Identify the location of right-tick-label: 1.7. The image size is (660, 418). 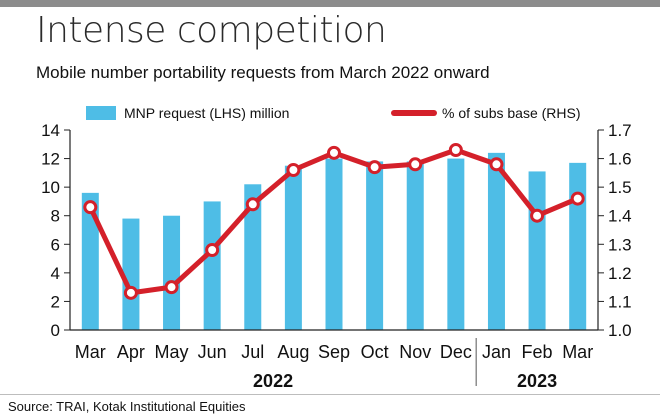
(620, 130).